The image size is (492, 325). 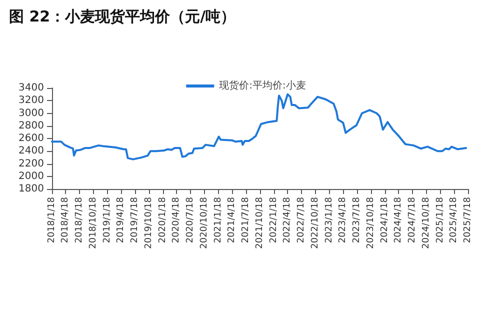 What do you see at coordinates (343, 220) in the screenshot?
I see `x-tick-label: 2023/4/18` at bounding box center [343, 220].